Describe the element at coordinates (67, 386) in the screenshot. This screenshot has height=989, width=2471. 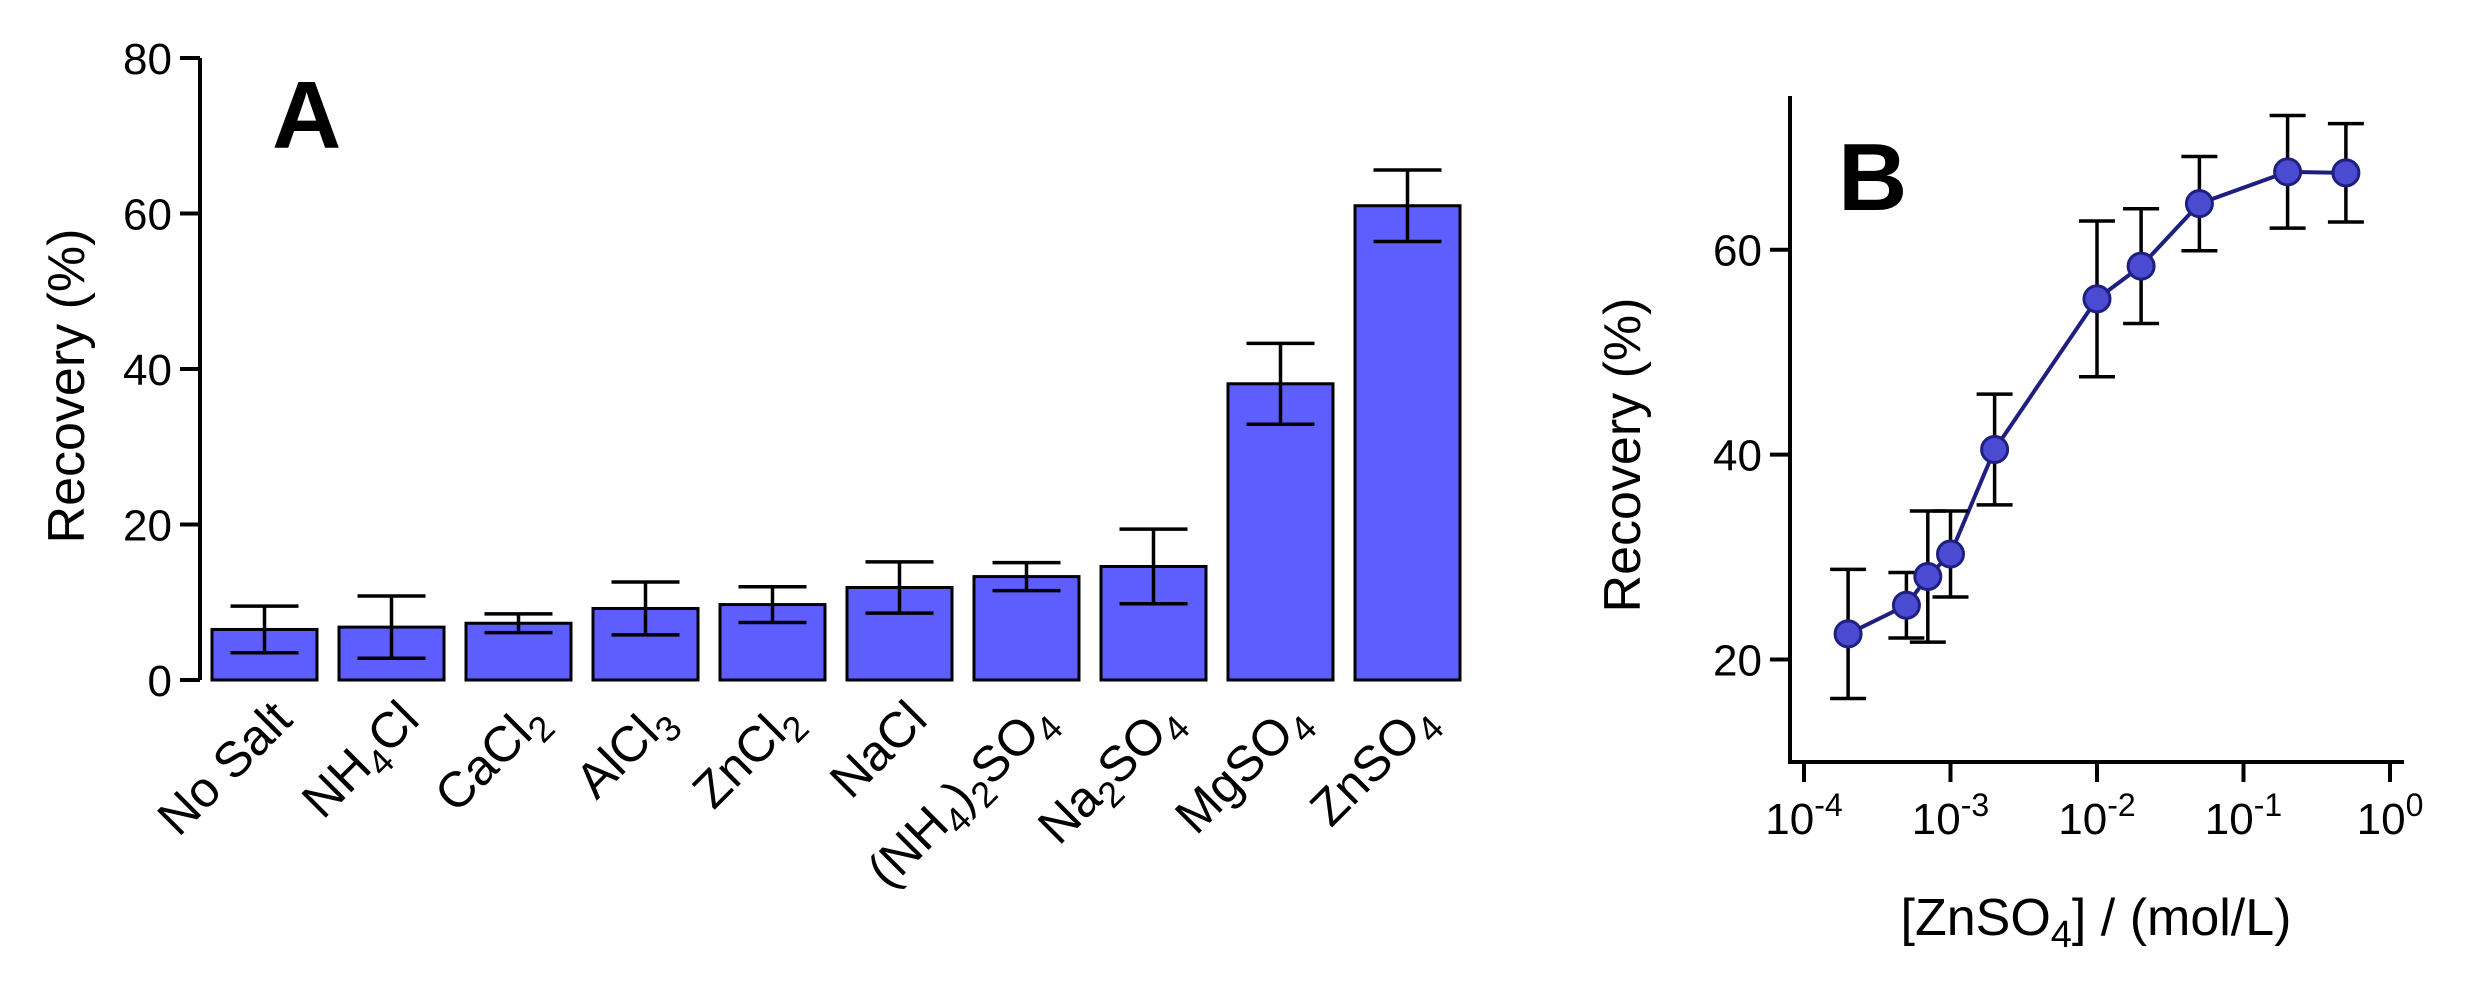
I see `panel-a-y-axis-label: Recovery (%)` at that location.